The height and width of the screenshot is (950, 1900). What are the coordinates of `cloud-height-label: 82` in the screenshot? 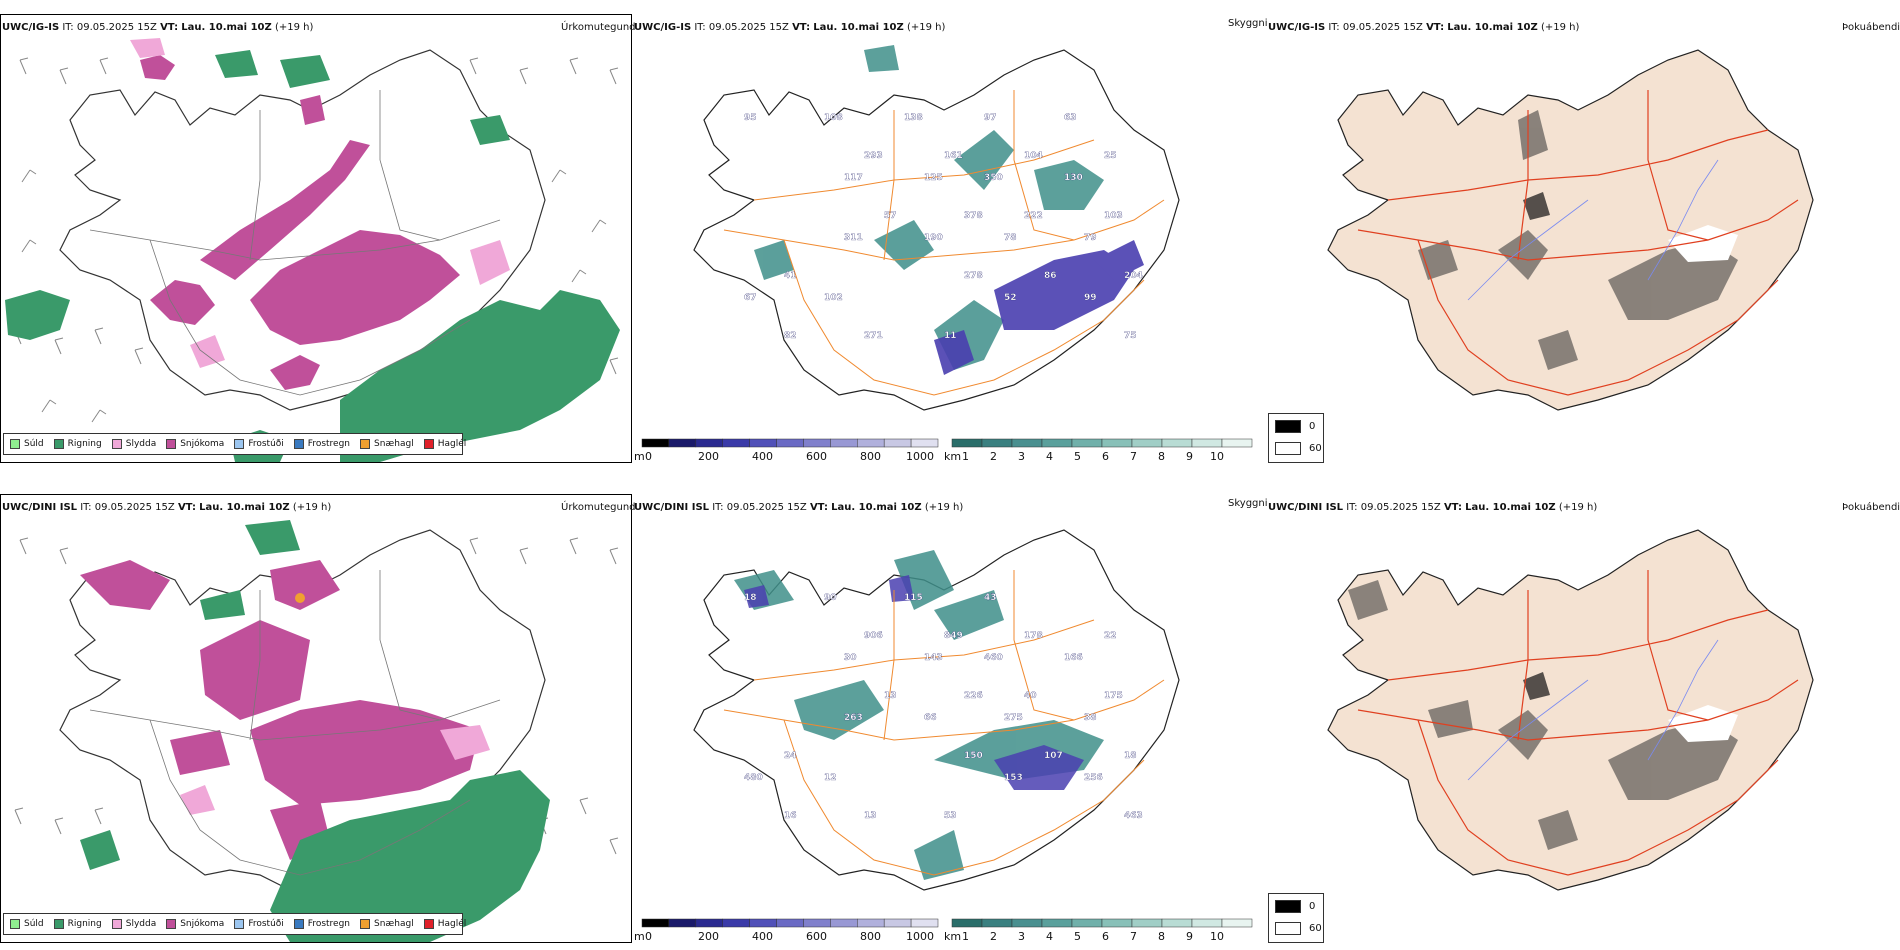 It's located at (790, 336).